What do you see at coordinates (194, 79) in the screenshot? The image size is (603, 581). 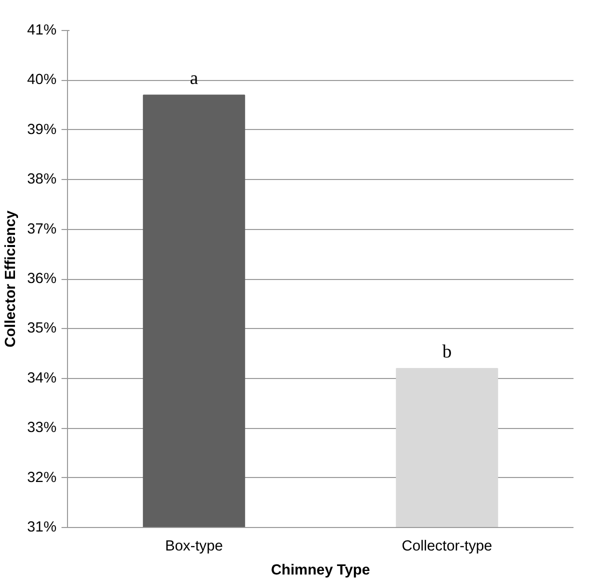 I see `annotation: a` at bounding box center [194, 79].